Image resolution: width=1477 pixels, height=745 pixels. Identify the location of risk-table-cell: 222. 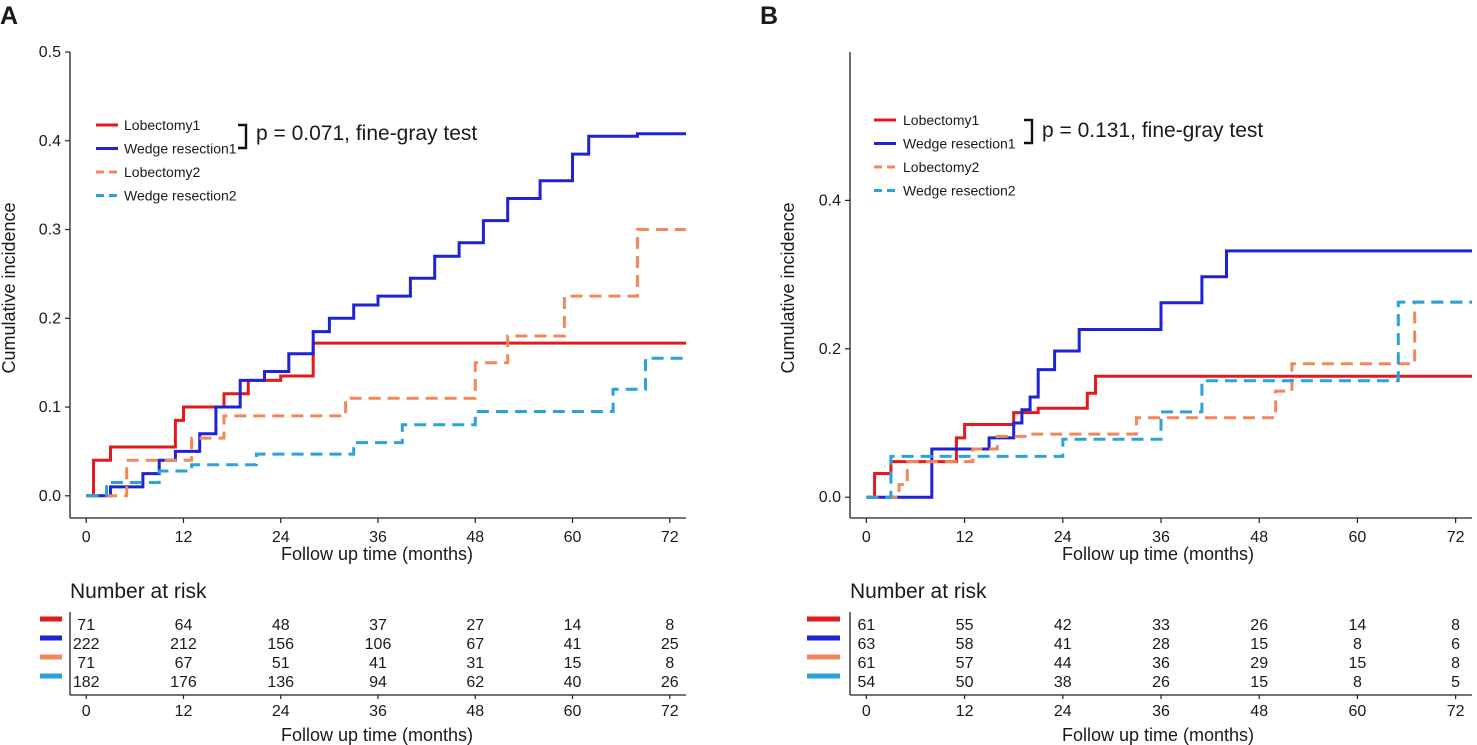
(86, 644).